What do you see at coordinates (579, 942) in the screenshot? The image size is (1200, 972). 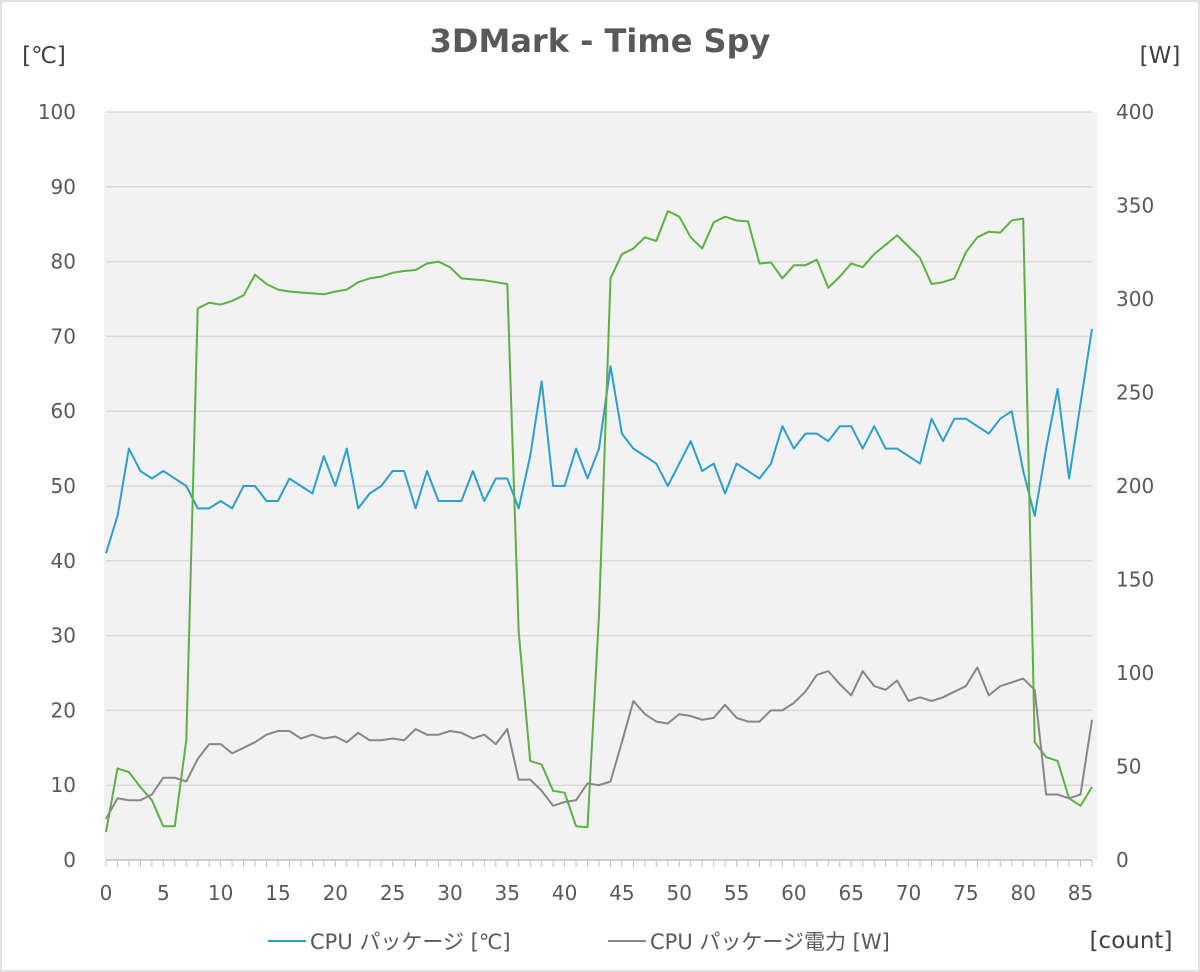 I see `legend: CPU パッケージ [℃] CPU パッケージ電力 [W]` at bounding box center [579, 942].